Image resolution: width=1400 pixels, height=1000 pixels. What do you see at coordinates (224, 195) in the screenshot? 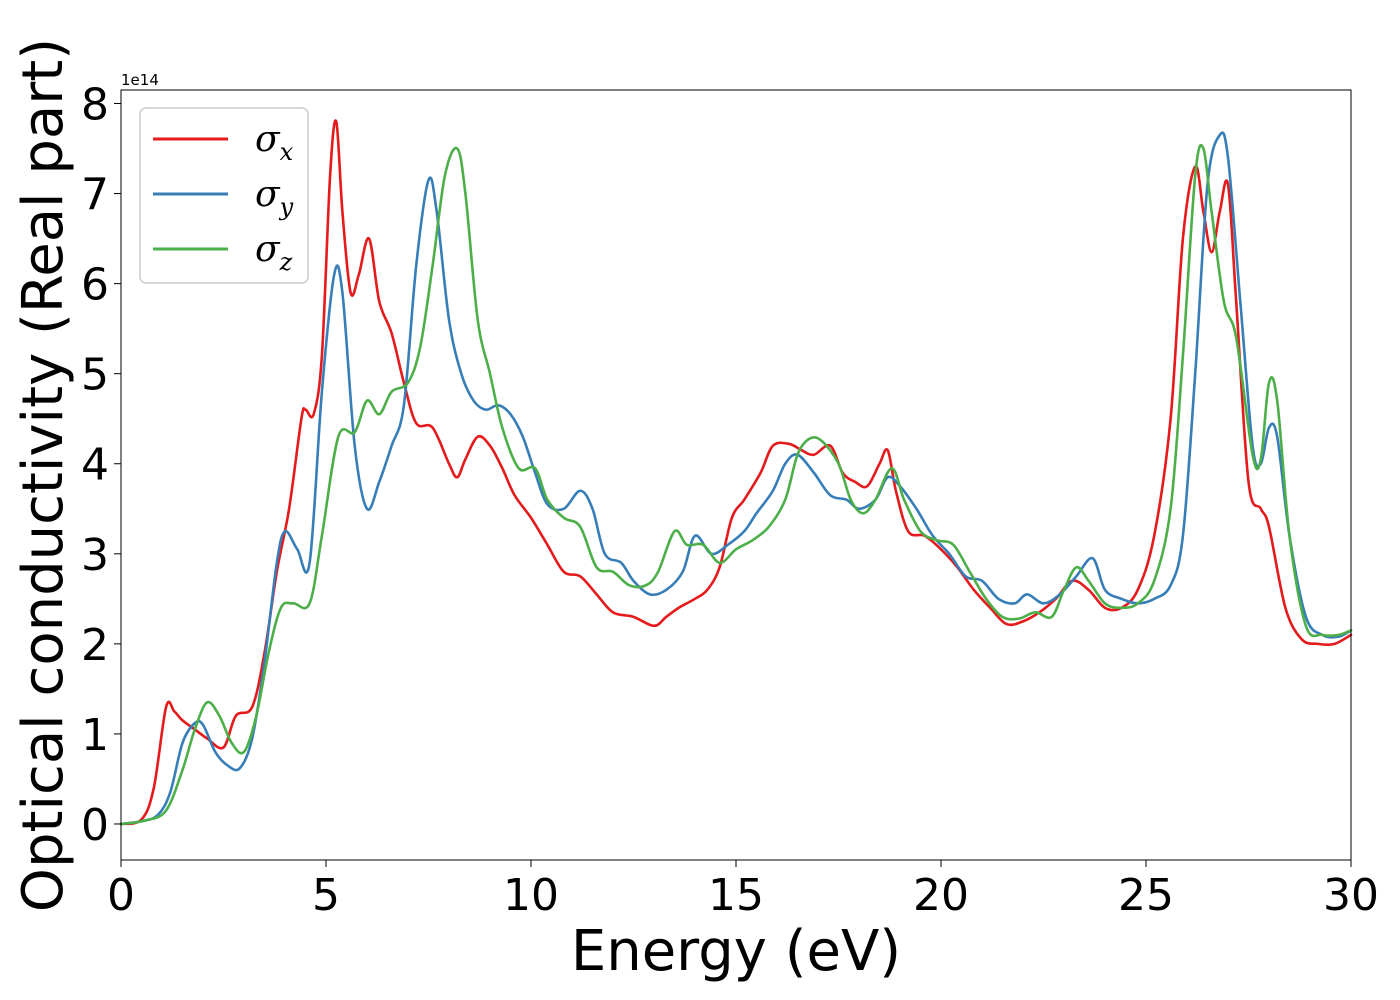
I see `legend: σx σy σz` at bounding box center [224, 195].